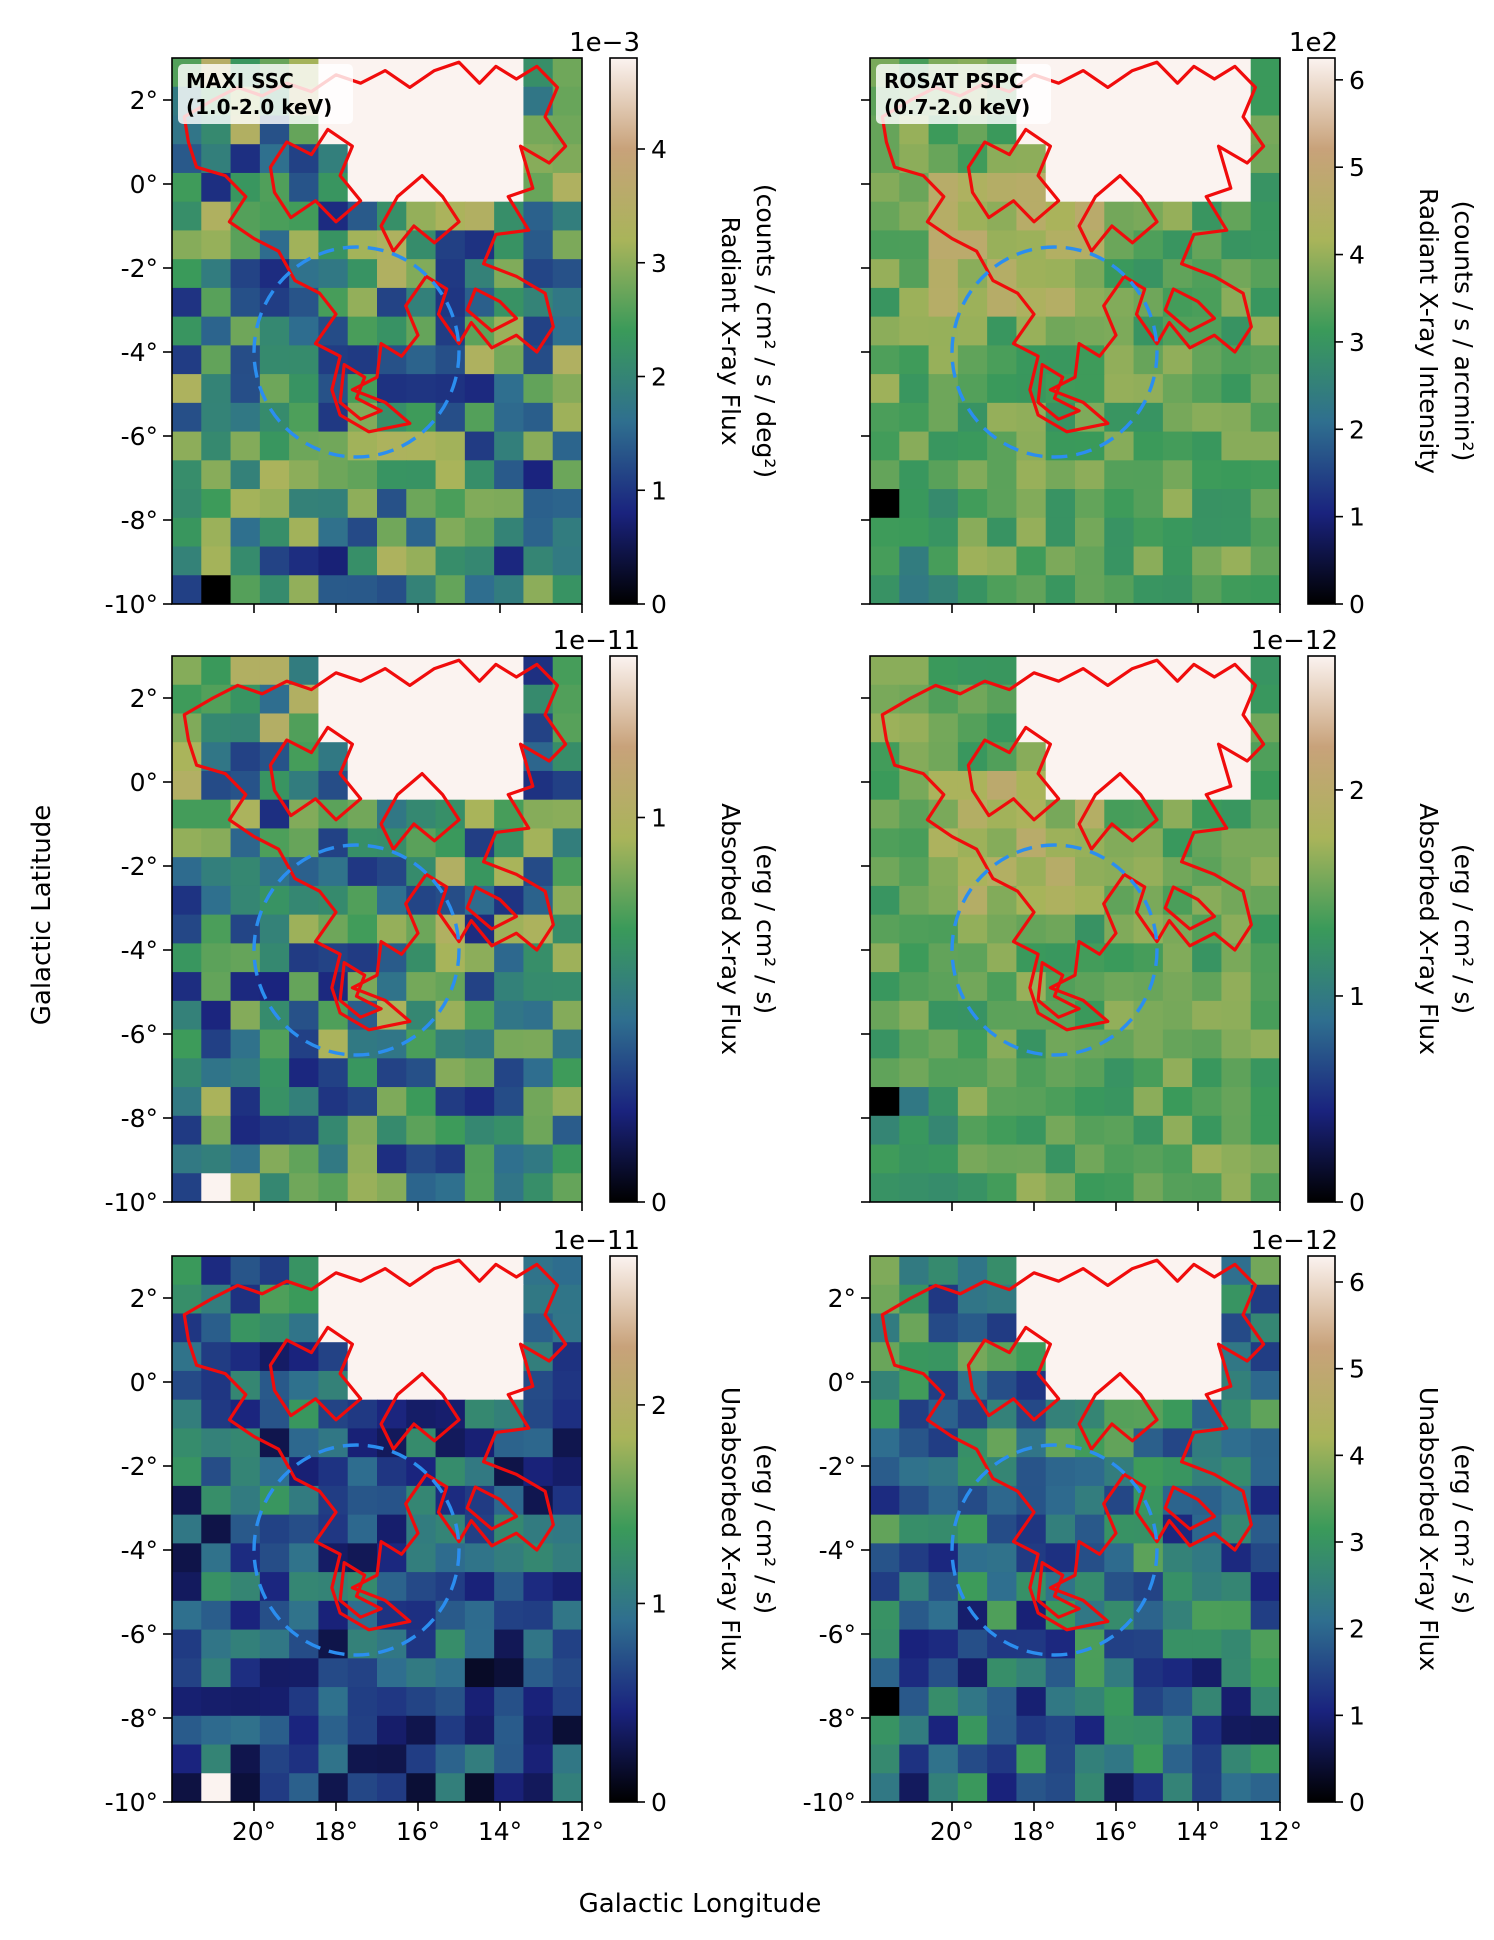  Describe the element at coordinates (765, 331) in the screenshot. I see `colorbar-unit: (counts / cm² / s / deg²)` at that location.